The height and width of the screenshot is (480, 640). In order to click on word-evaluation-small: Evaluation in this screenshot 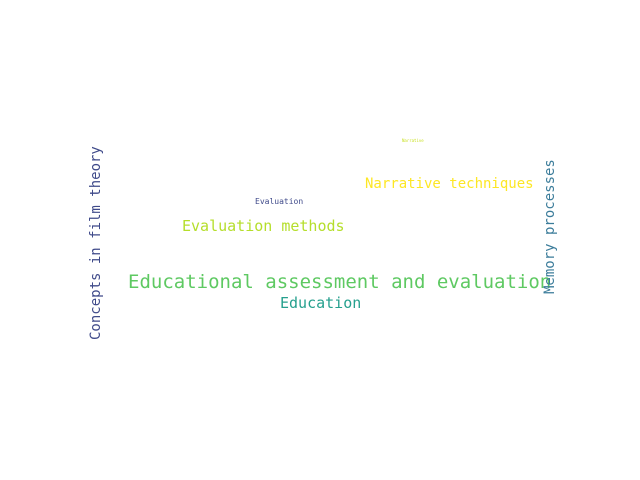, I will do `click(279, 201)`.